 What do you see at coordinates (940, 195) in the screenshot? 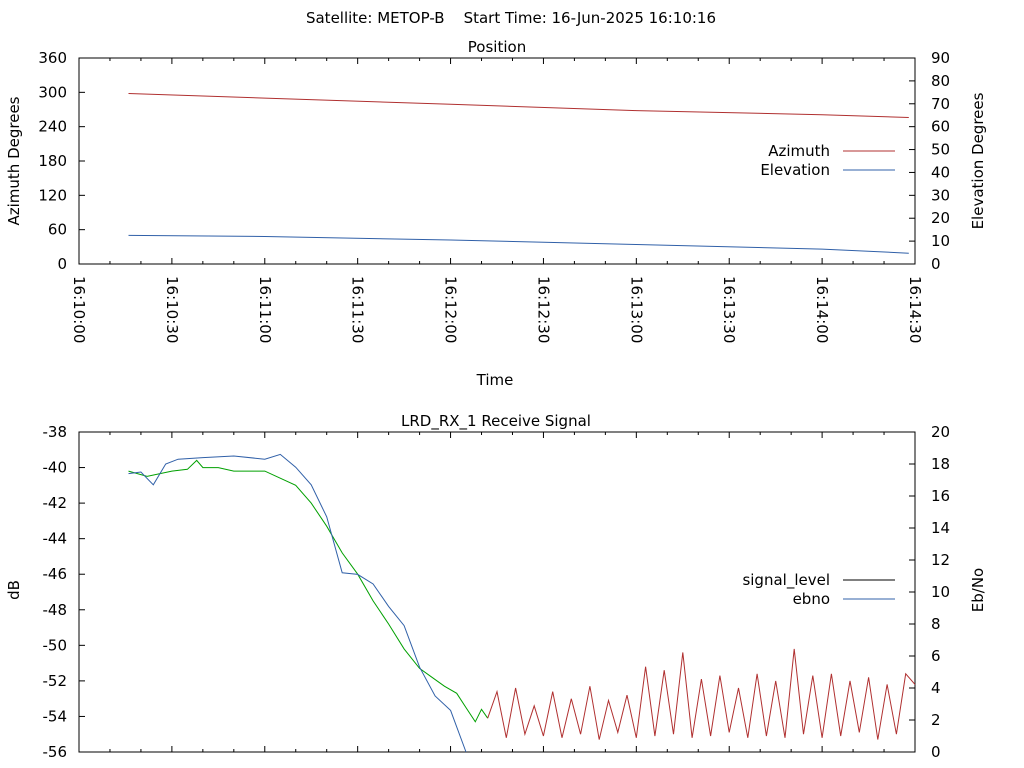
I see `position-y2-tick-label-3: 30` at bounding box center [940, 195].